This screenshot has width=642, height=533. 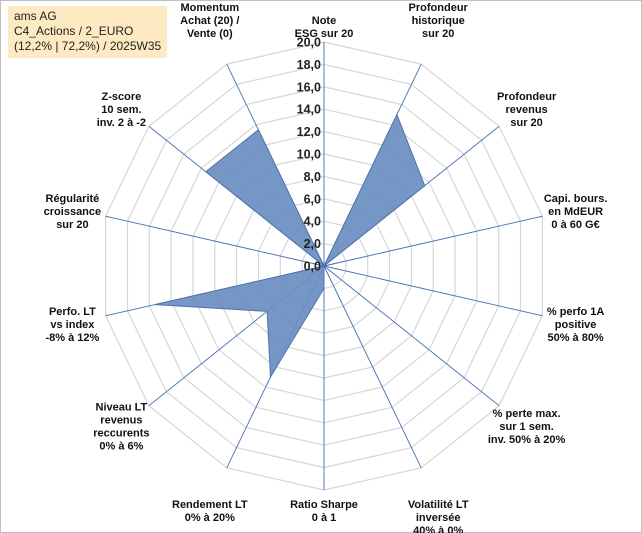 What do you see at coordinates (72, 312) in the screenshot?
I see `axis-label-line: Perfo. LT` at bounding box center [72, 312].